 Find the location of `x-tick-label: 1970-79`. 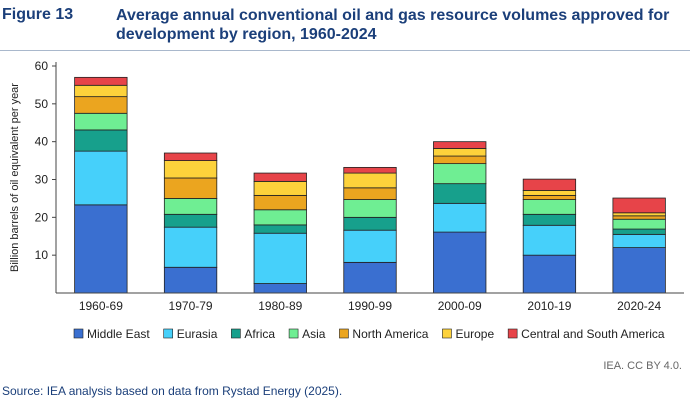

x-tick-label: 1970-79 is located at coordinates (191, 306).